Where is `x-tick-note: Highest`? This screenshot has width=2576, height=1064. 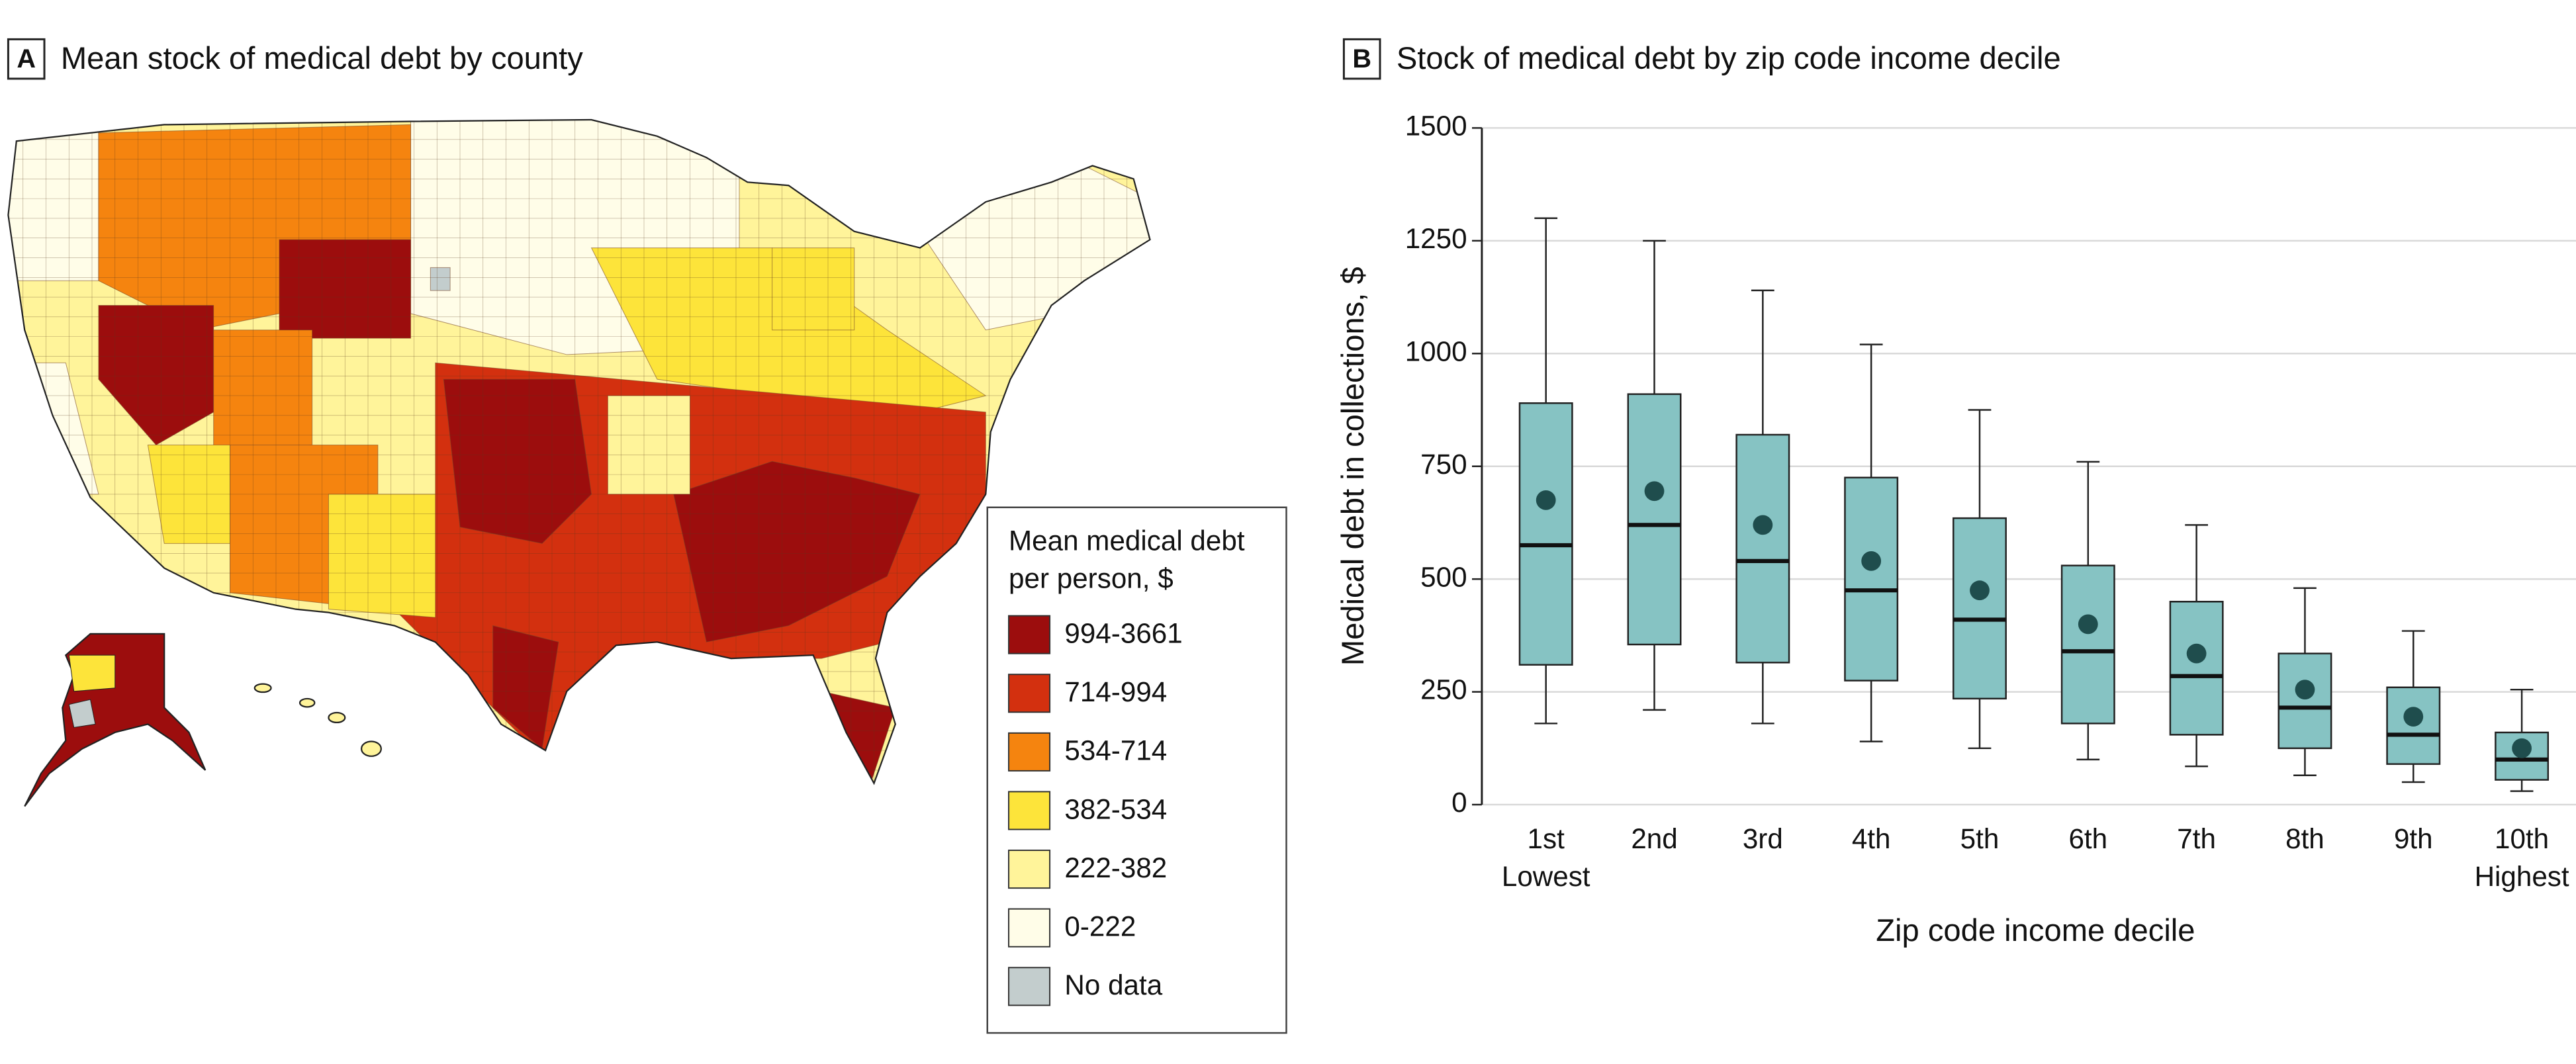
x-tick-note: Highest is located at coordinates (2522, 876).